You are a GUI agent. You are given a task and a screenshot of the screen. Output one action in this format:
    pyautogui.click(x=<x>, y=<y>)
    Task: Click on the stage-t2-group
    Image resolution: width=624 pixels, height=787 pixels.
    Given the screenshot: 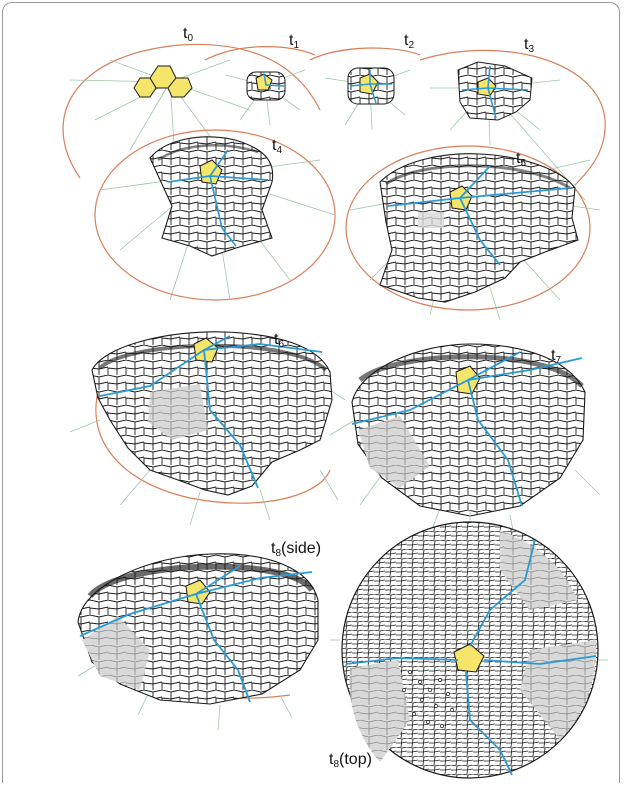 What is the action you would take?
    pyautogui.click(x=365, y=89)
    